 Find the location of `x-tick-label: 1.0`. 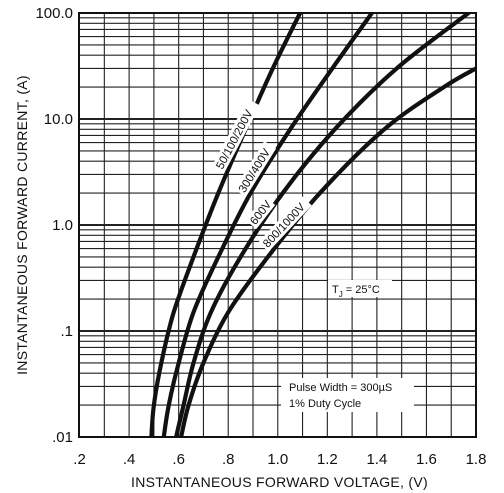

x-tick-label: 1.0 is located at coordinates (277, 459).